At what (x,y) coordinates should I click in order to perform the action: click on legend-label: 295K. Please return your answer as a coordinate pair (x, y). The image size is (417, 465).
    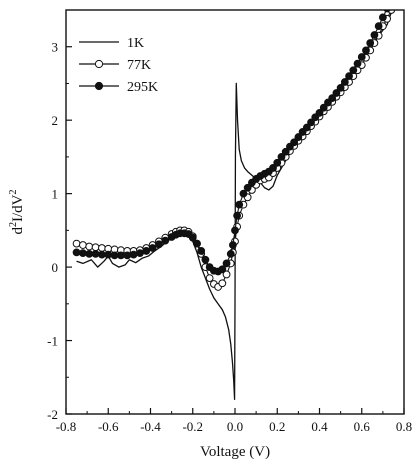
    Looking at the image, I should click on (142, 87).